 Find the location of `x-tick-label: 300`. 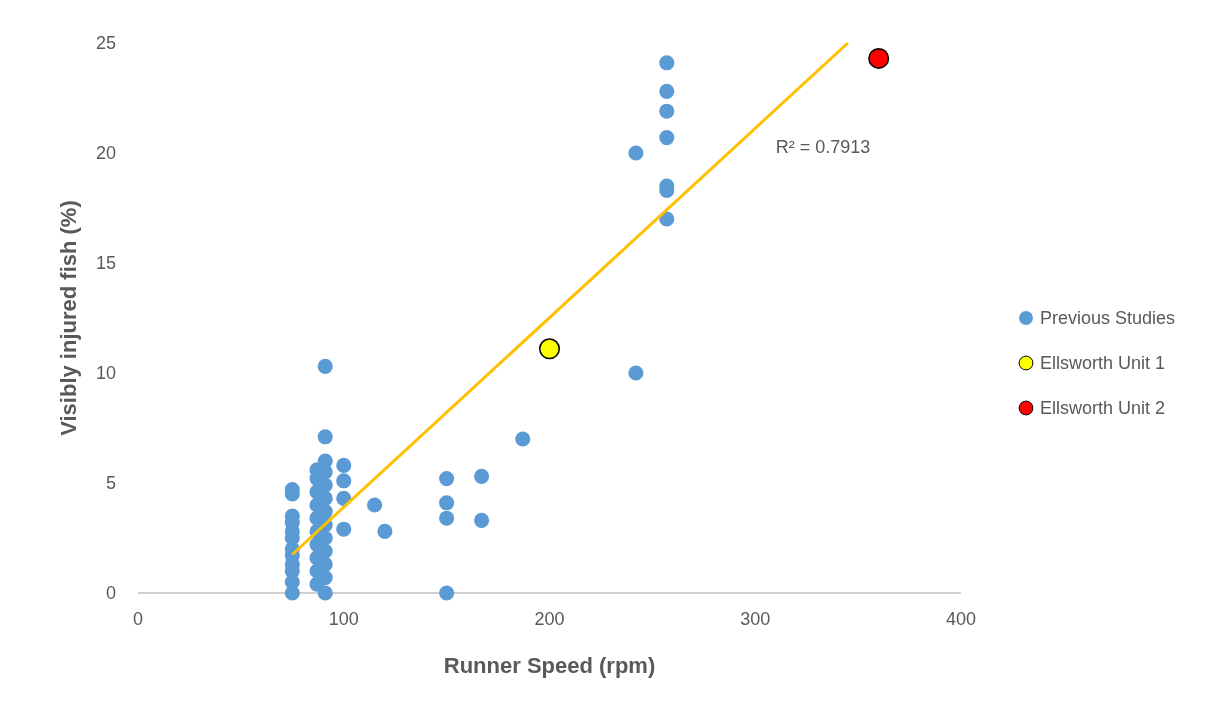

x-tick-label: 300 is located at coordinates (755, 619).